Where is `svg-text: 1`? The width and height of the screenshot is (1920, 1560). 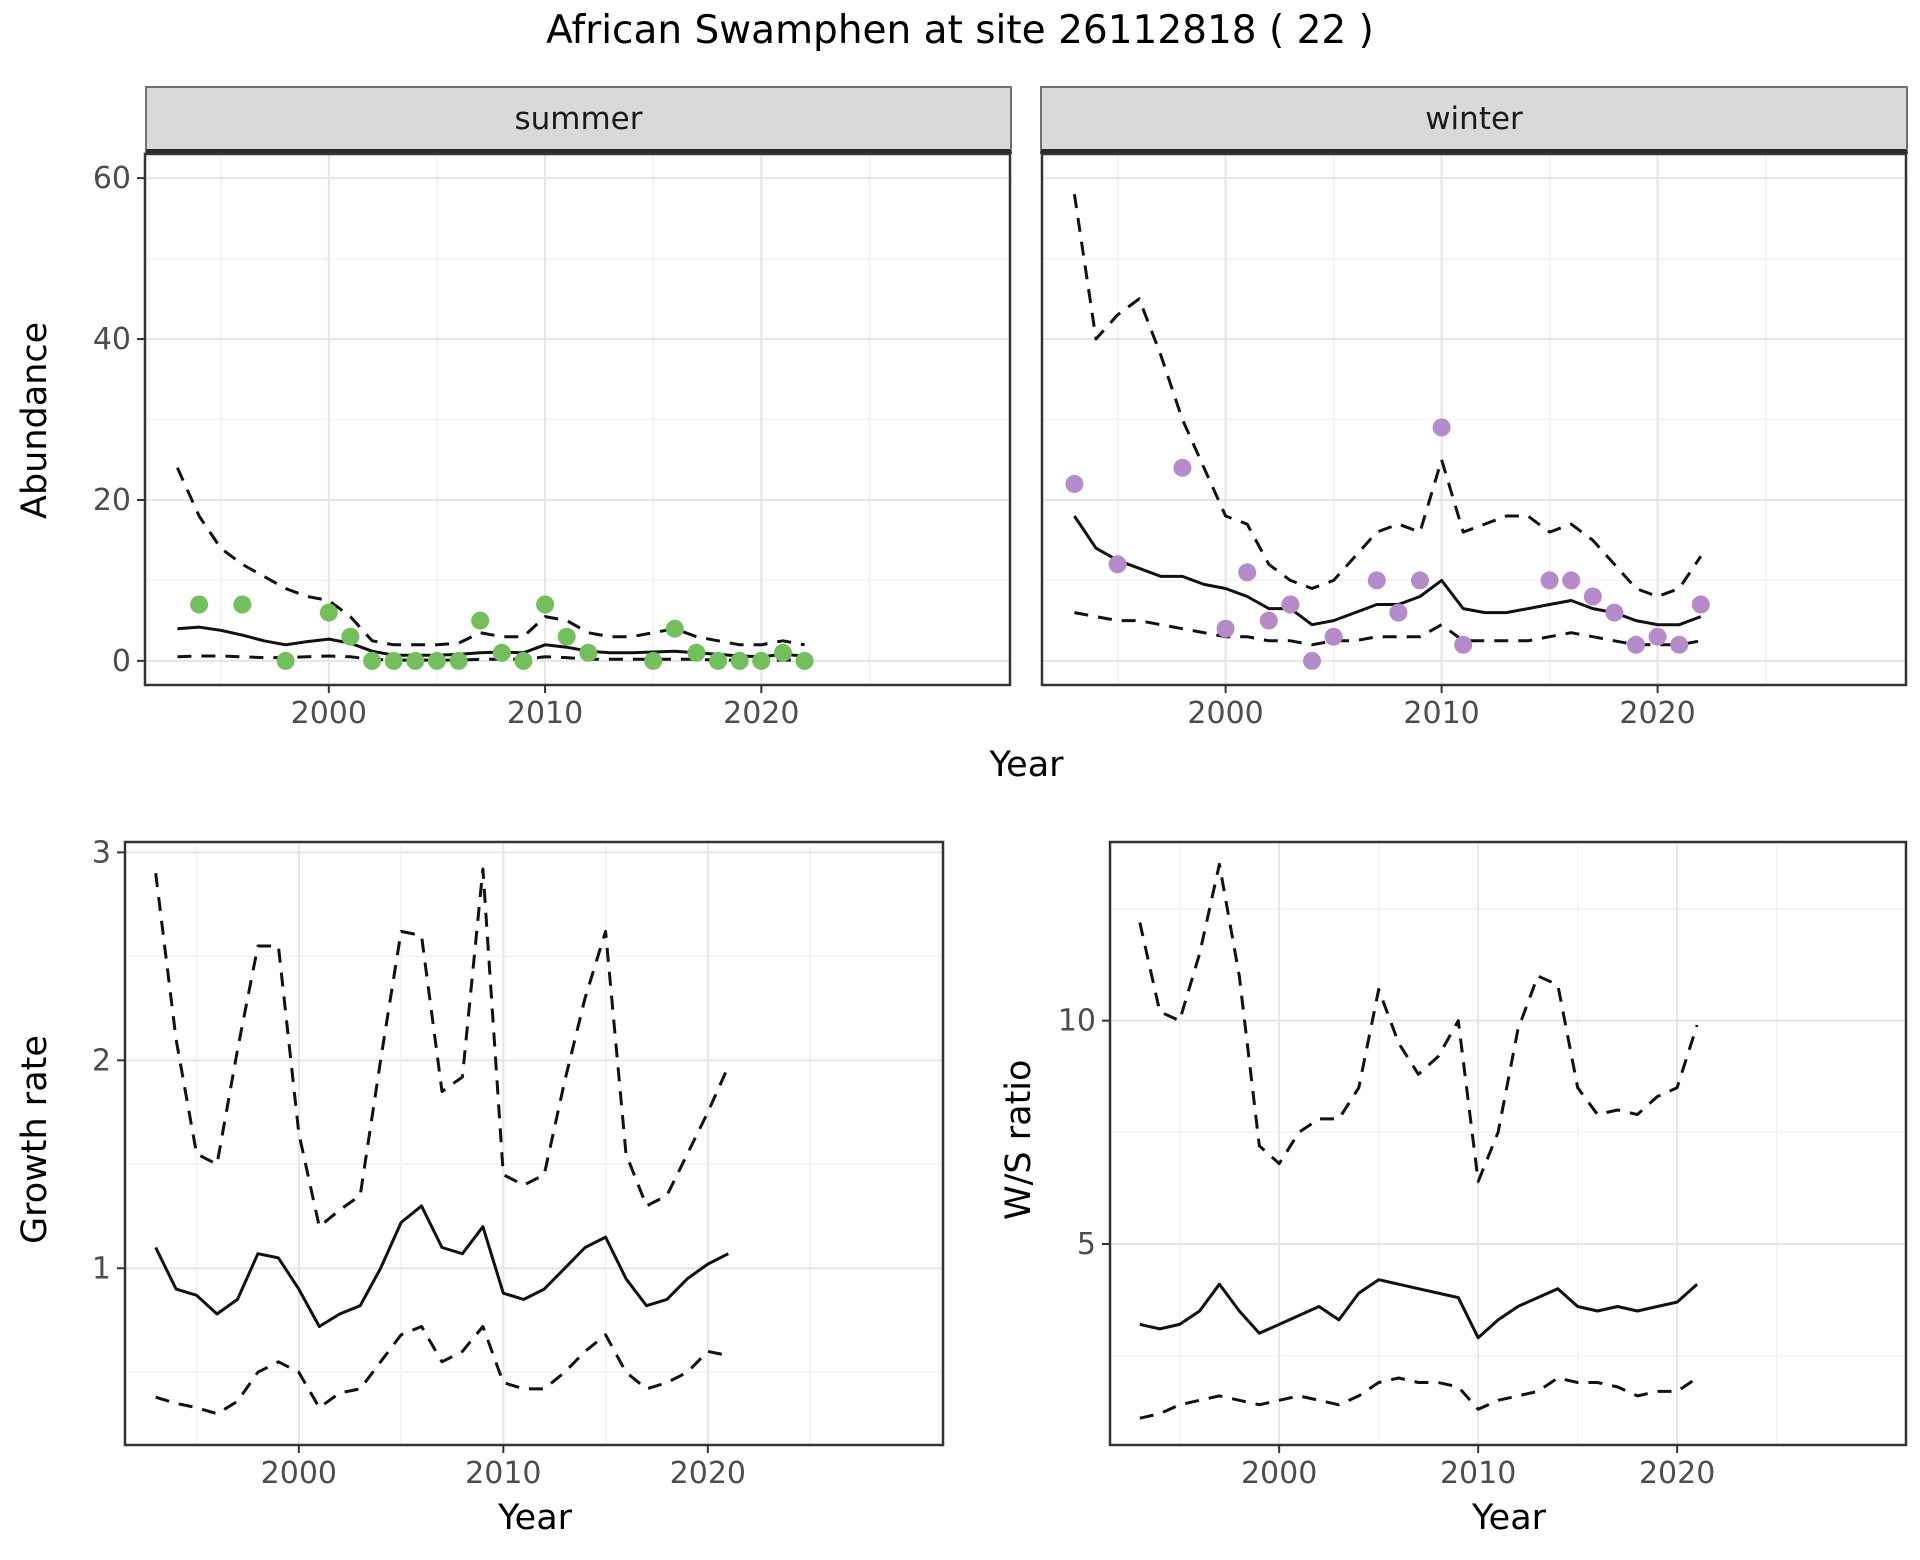
svg-text: 1 is located at coordinates (101, 1268).